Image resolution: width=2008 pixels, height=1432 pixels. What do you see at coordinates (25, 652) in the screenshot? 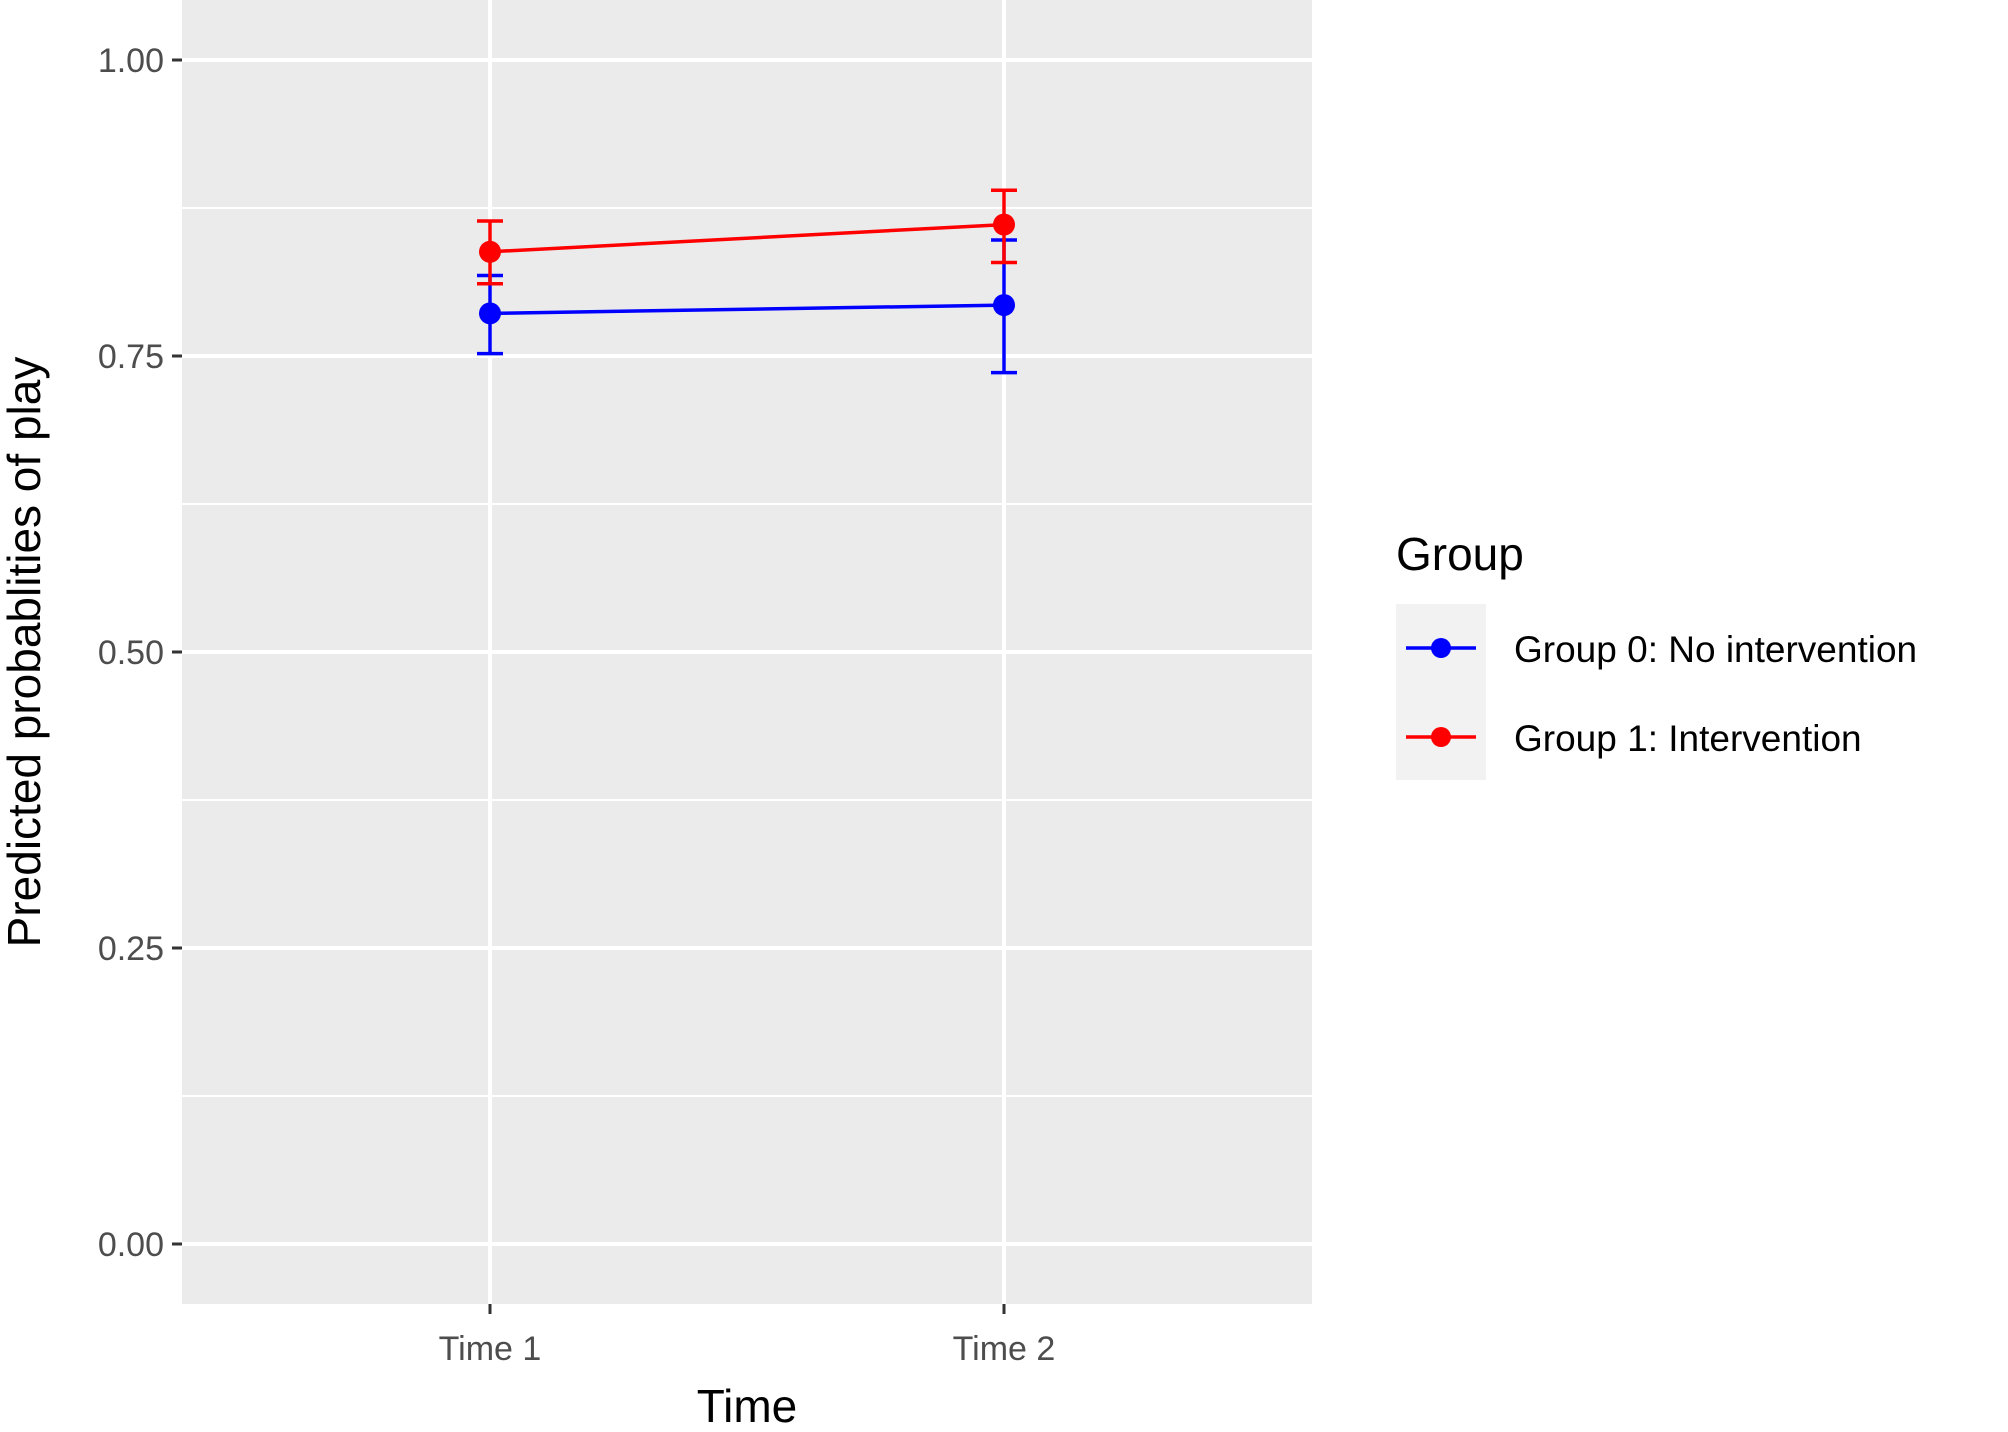
I see `y-axis-title: Predicted probablities of play` at bounding box center [25, 652].